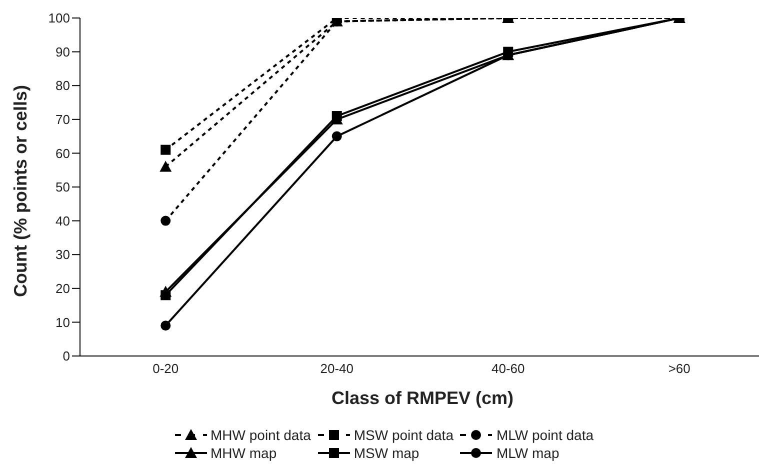 Image resolution: width=759 pixels, height=476 pixels. Describe the element at coordinates (545, 435) in the screenshot. I see `legend-label: MLW point data` at that location.